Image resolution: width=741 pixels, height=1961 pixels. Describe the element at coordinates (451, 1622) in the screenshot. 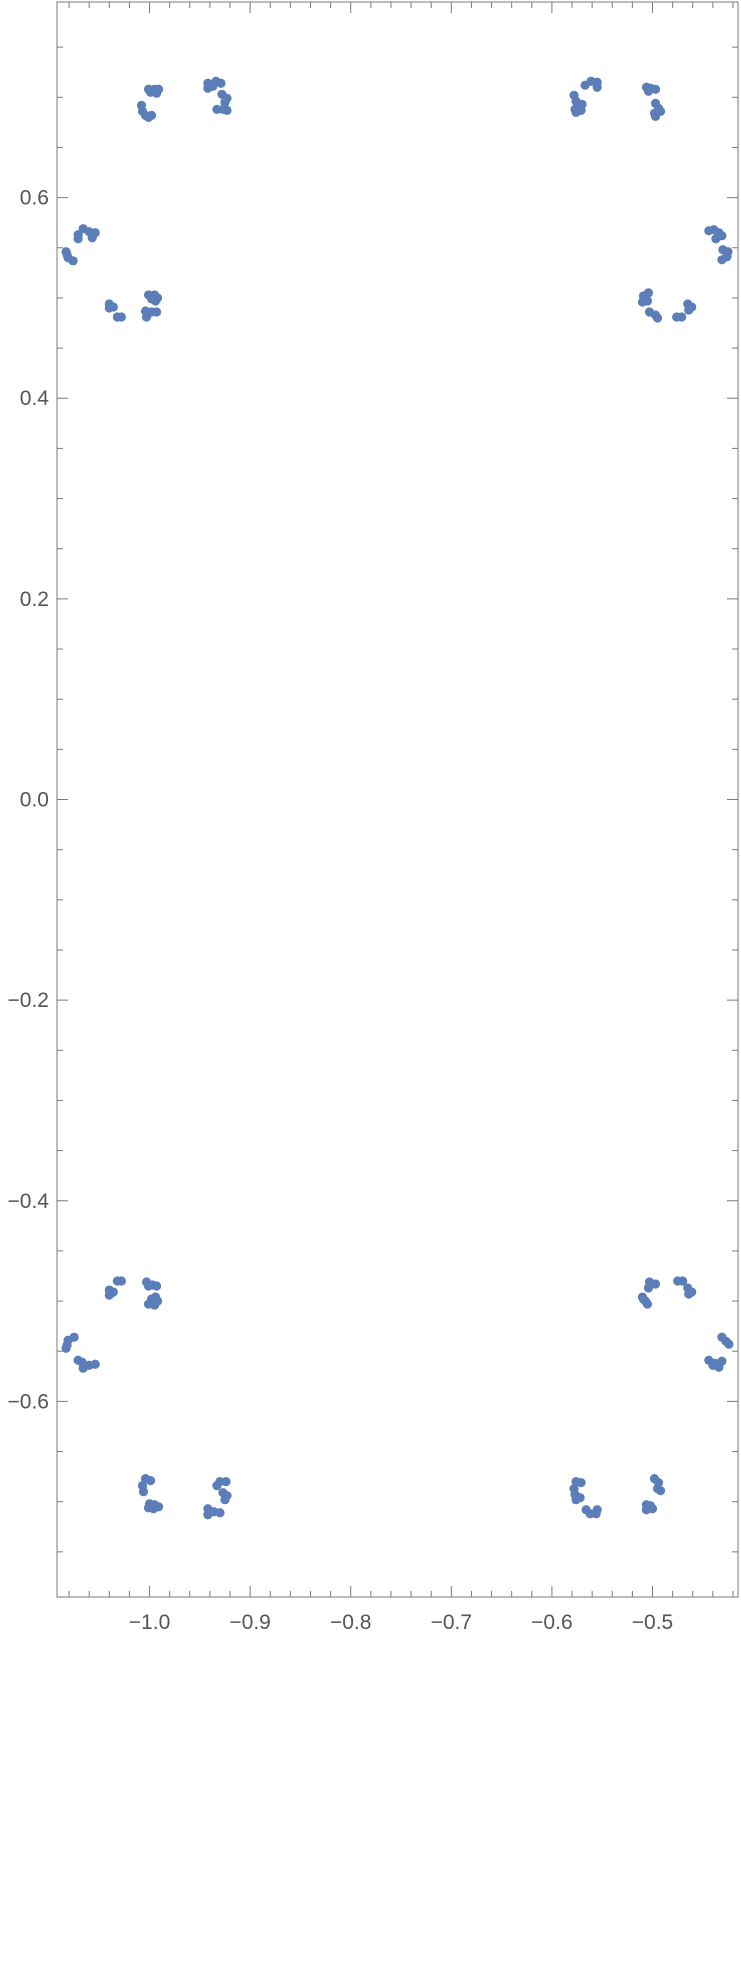

I see `x-tick-label: −0.7` at that location.